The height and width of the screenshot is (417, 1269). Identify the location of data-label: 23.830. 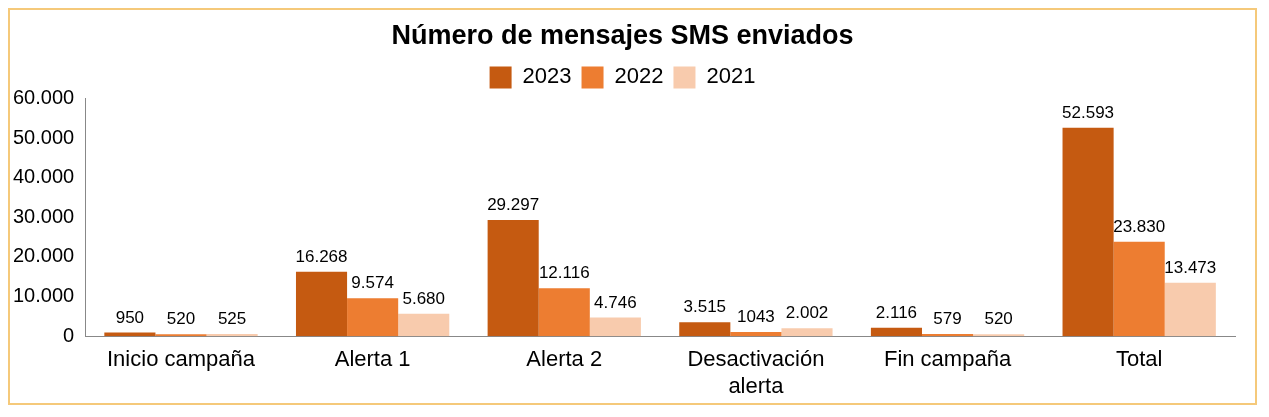
(1139, 226).